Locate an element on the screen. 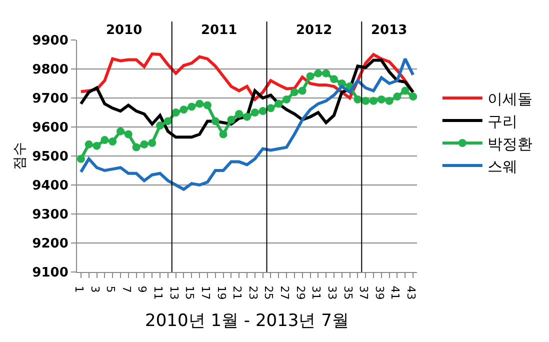 The height and width of the screenshot is (342, 549). legend-label: 이세돌 is located at coordinates (509, 99).